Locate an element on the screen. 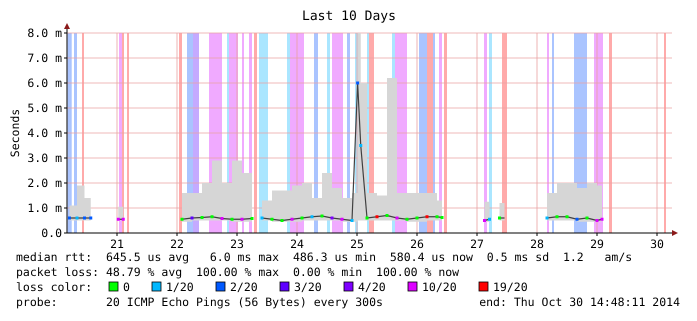 This screenshot has width=697, height=321. x-tick-label: 30 is located at coordinates (657, 244).